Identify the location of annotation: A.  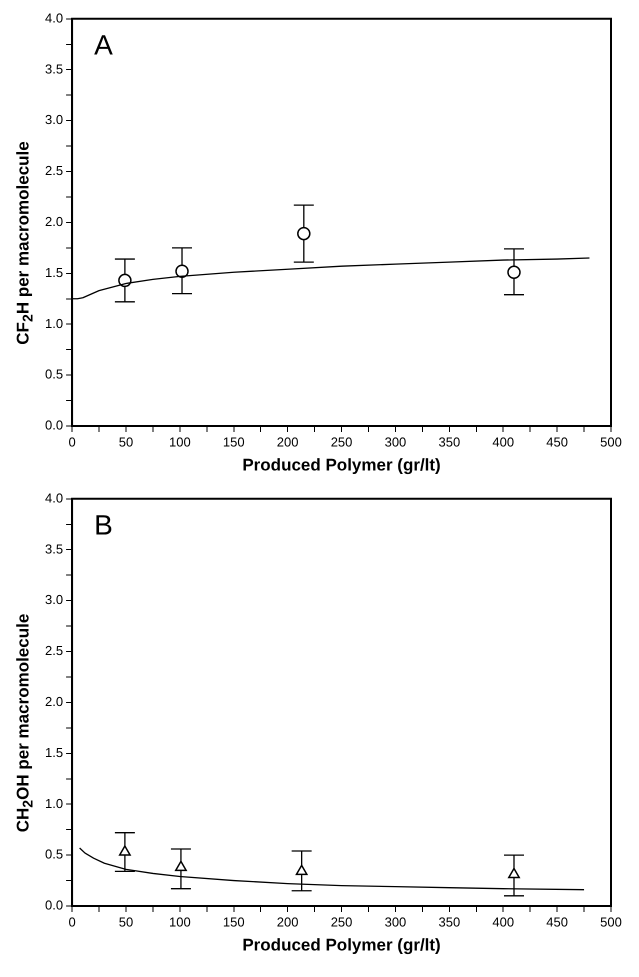
(104, 45).